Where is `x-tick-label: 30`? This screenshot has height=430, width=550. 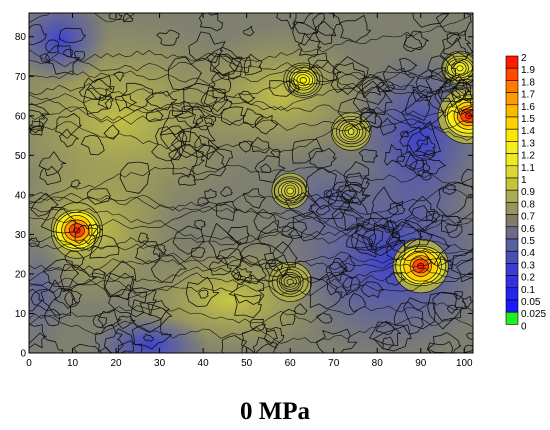
x-tick-label: 30 is located at coordinates (160, 363).